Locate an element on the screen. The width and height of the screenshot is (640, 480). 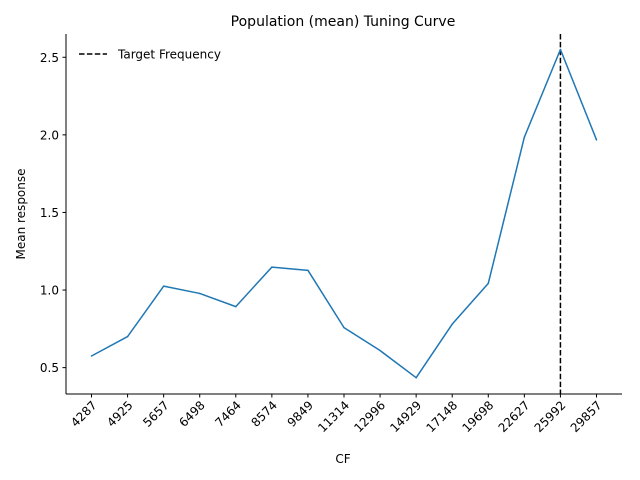
y-tick-label: 1.0 is located at coordinates (49, 291).